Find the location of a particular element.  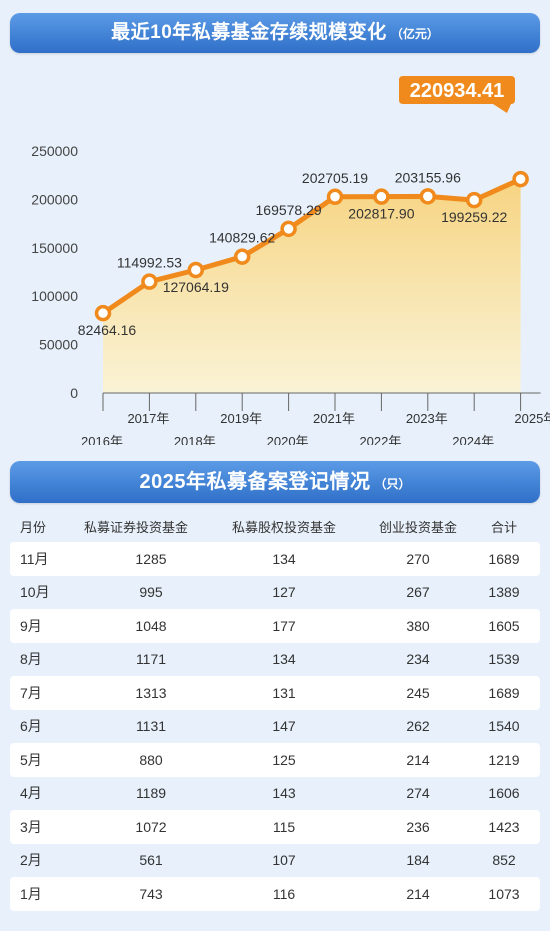

table-row: 11月 1285 134 270 1689 is located at coordinates (275, 559).